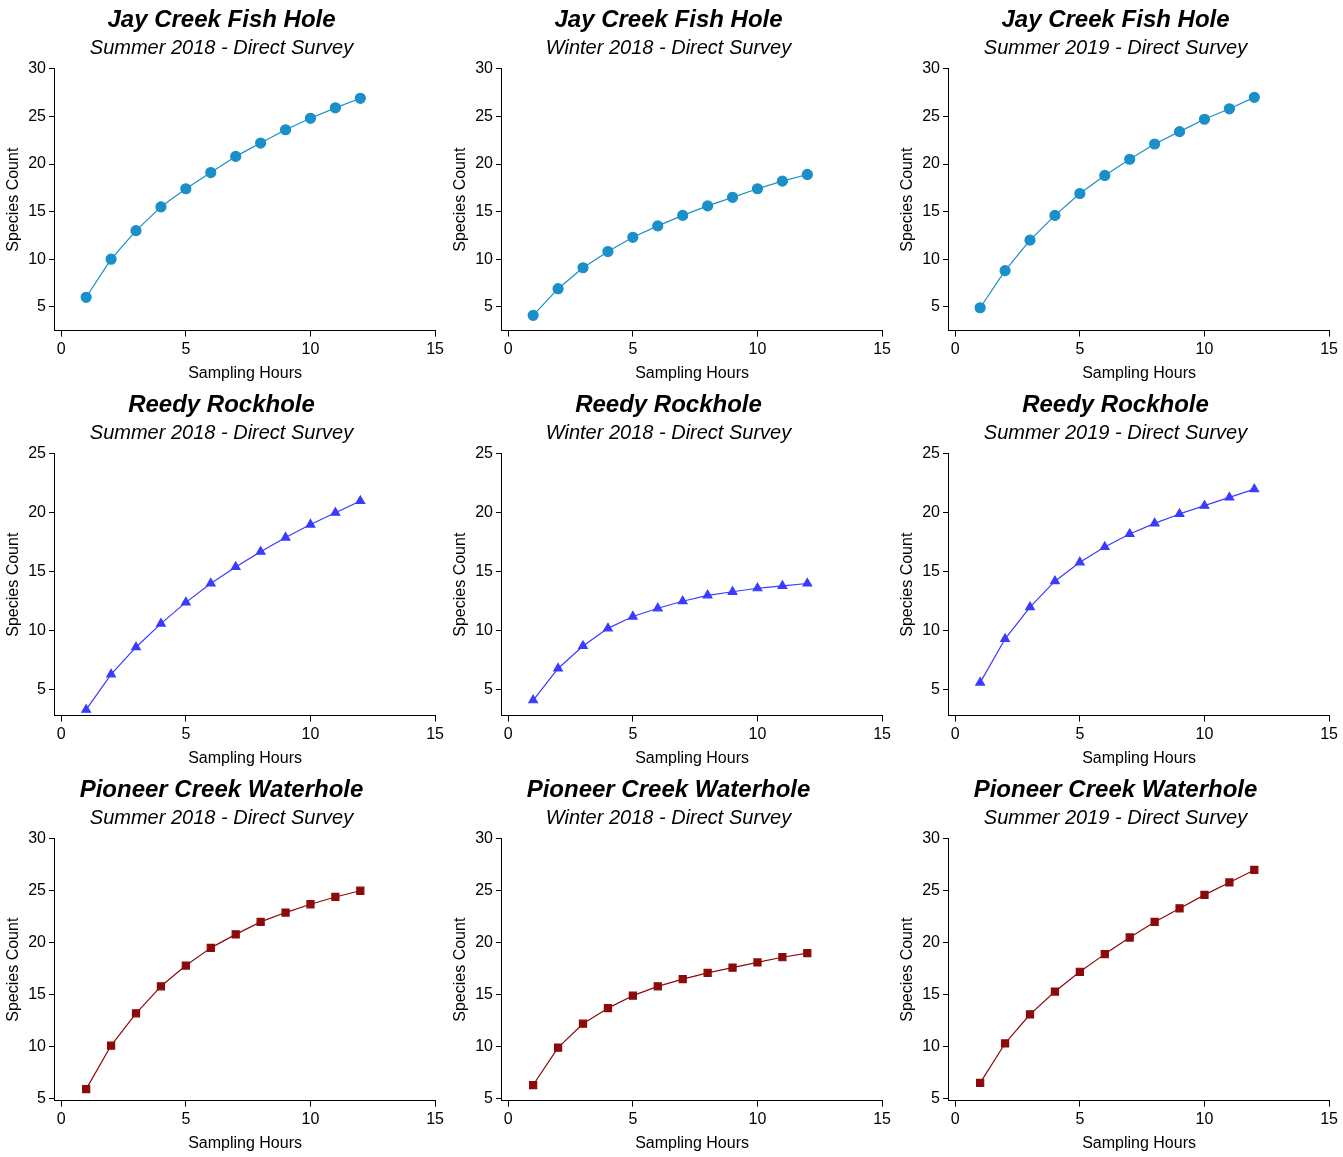 This screenshot has height=1157, width=1343. What do you see at coordinates (460, 199) in the screenshot?
I see `y-axis-title: Species Count` at bounding box center [460, 199].